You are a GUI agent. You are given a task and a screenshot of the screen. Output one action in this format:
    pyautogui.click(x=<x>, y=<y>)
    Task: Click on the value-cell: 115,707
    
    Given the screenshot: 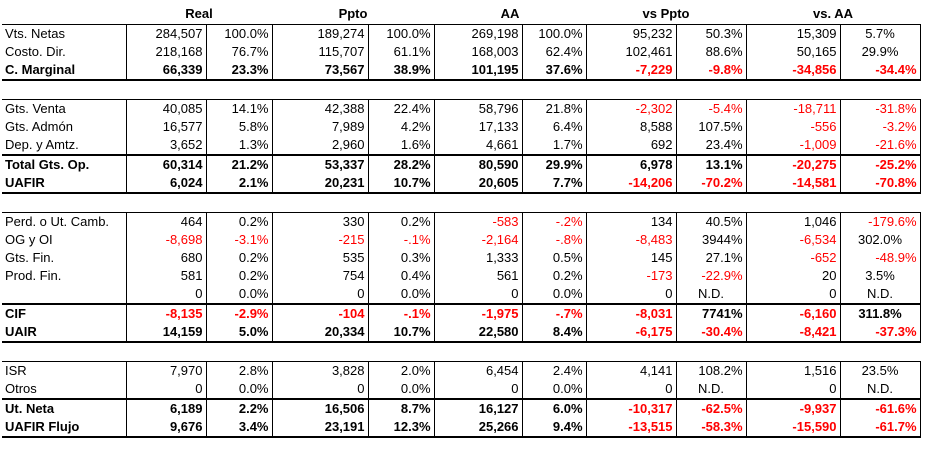 What is the action you would take?
    pyautogui.click(x=319, y=52)
    